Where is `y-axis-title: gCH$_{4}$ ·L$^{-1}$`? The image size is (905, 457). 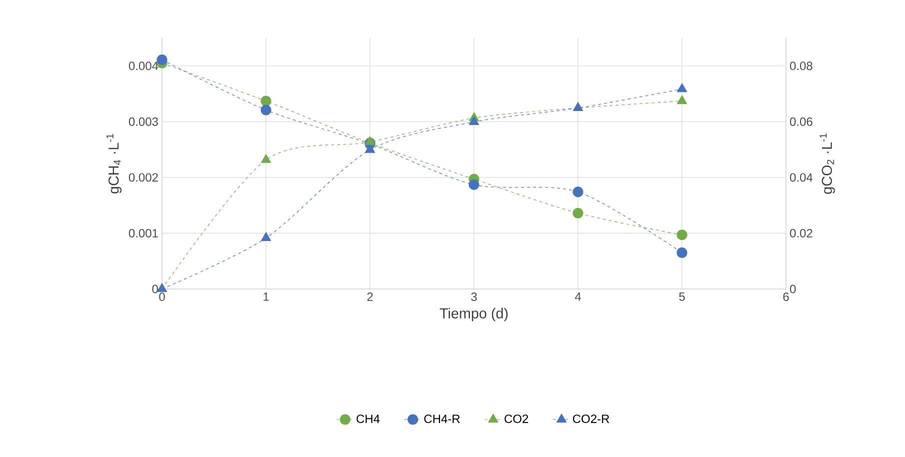 y-axis-title: gCH$_{4}$ ·L$^{-1}$ is located at coordinates (114, 164).